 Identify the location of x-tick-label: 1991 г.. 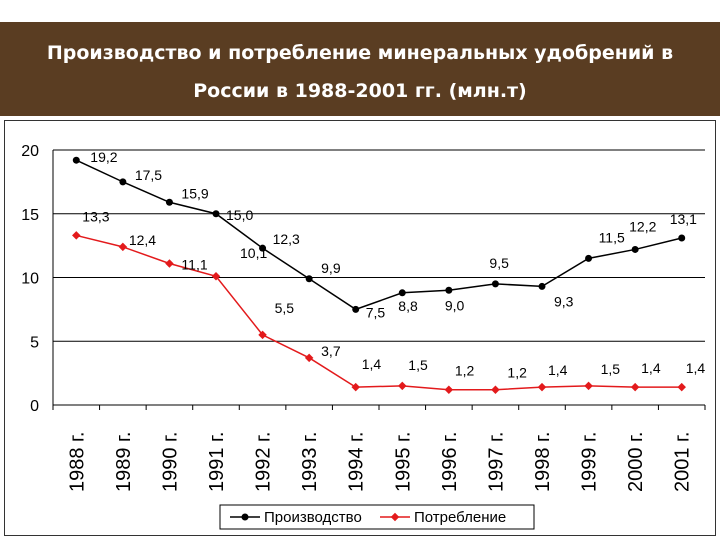
(217, 462).